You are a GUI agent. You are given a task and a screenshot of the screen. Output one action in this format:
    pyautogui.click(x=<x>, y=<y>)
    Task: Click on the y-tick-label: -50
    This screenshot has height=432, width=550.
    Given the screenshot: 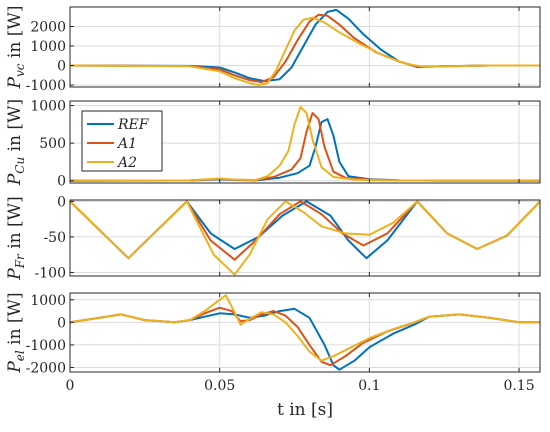 What is the action you would take?
    pyautogui.click(x=54, y=238)
    